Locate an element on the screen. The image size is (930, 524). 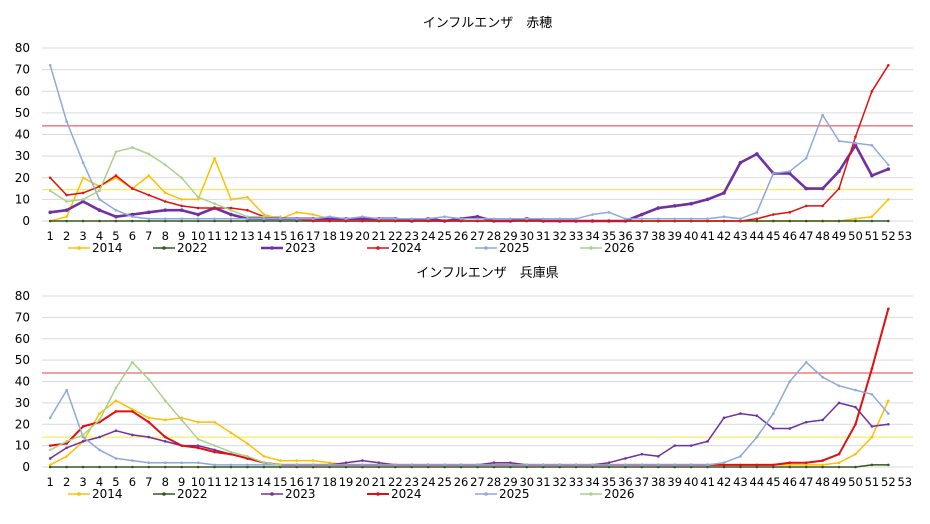
x-tick-label: 51 is located at coordinates (872, 482).